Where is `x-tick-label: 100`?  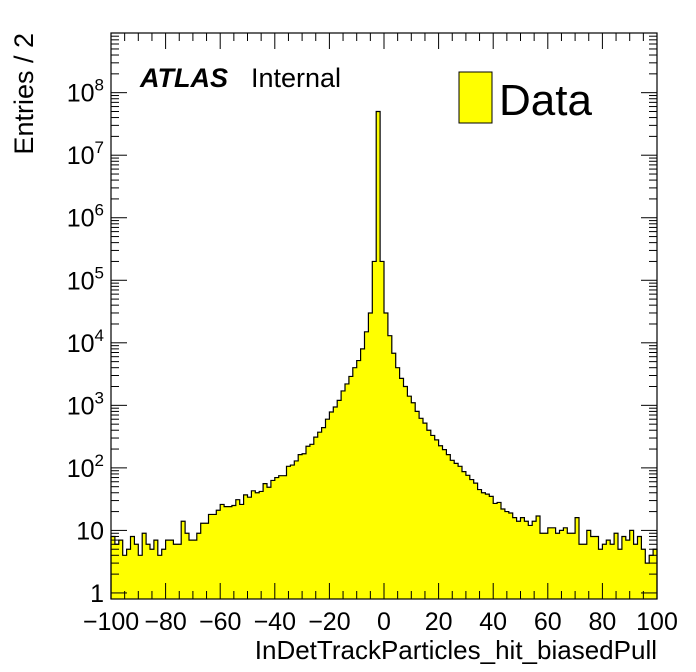
x-tick-label: 100 is located at coordinates (657, 622).